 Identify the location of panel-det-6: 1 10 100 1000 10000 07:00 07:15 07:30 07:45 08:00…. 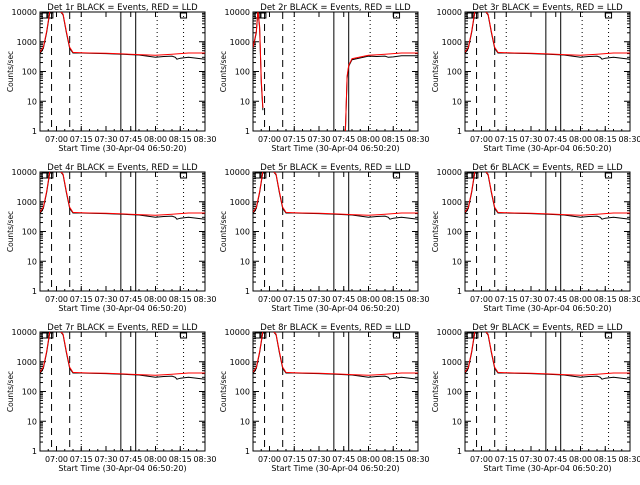
(535, 238).